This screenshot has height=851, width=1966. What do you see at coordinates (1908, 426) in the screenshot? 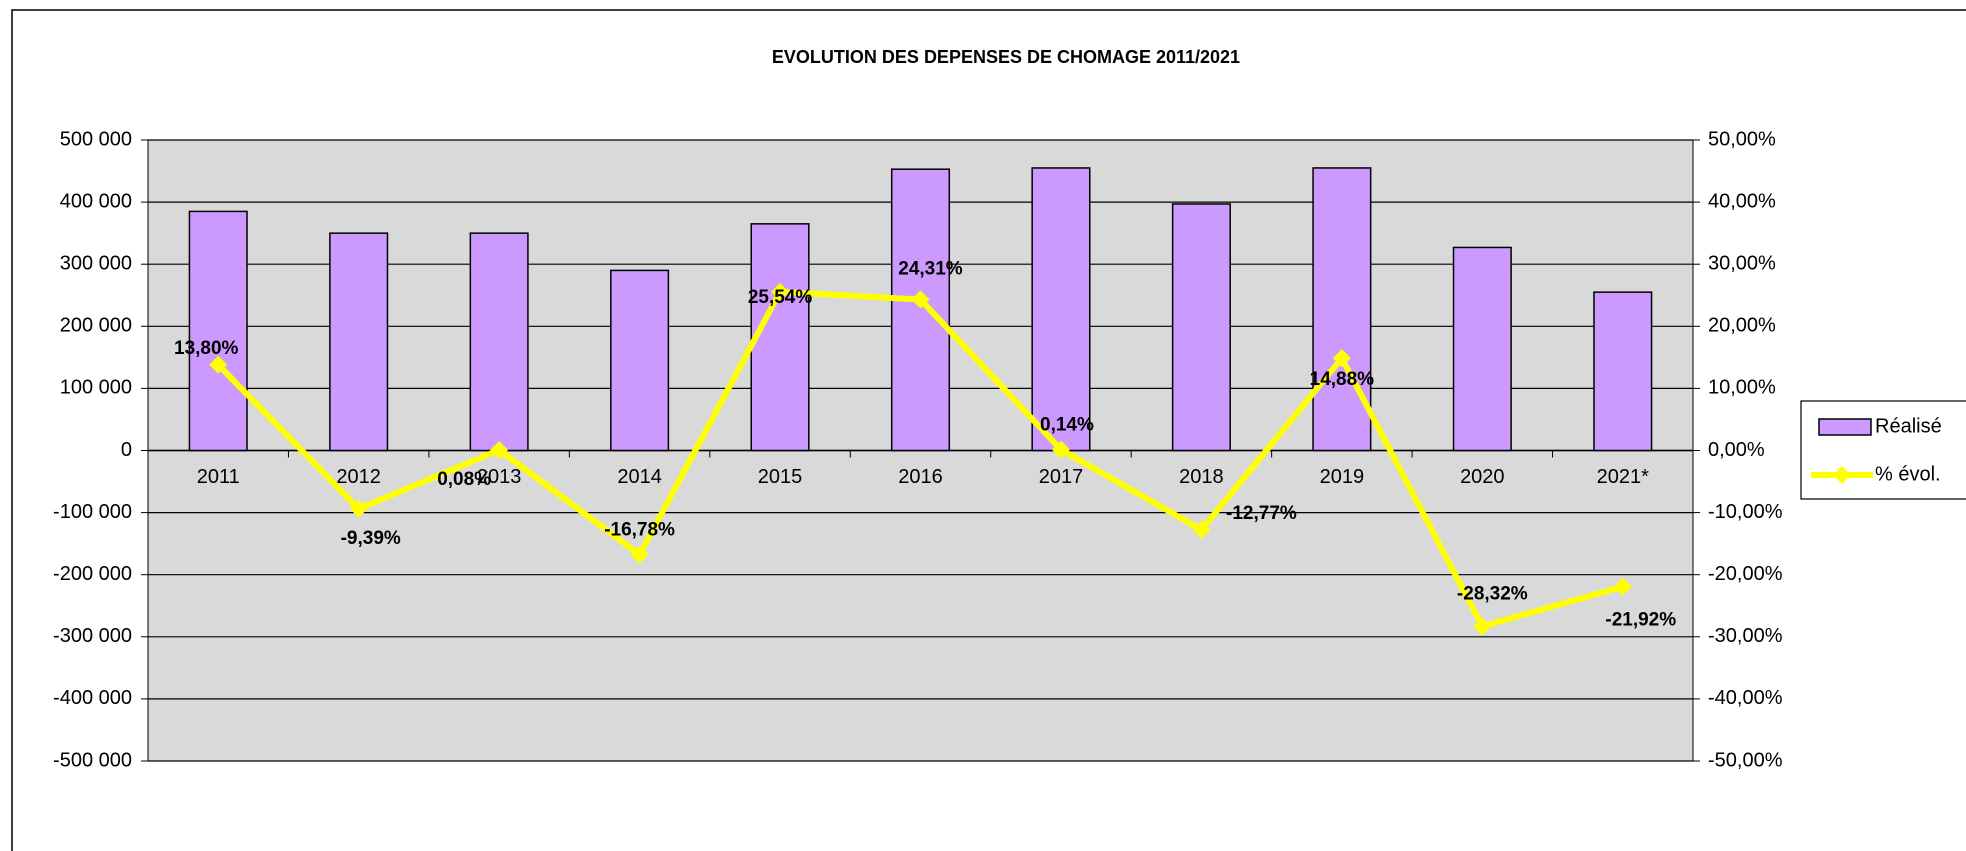
I see `legend-label: Réalisé` at bounding box center [1908, 426].